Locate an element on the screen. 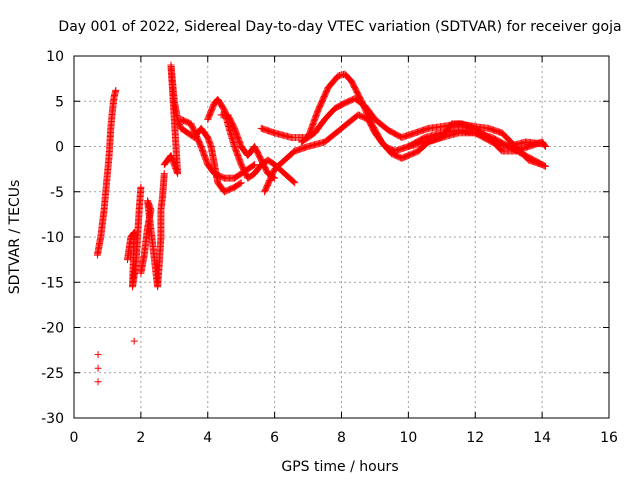 The height and width of the screenshot is (480, 640). series-pass-g is located at coordinates (248, 146).